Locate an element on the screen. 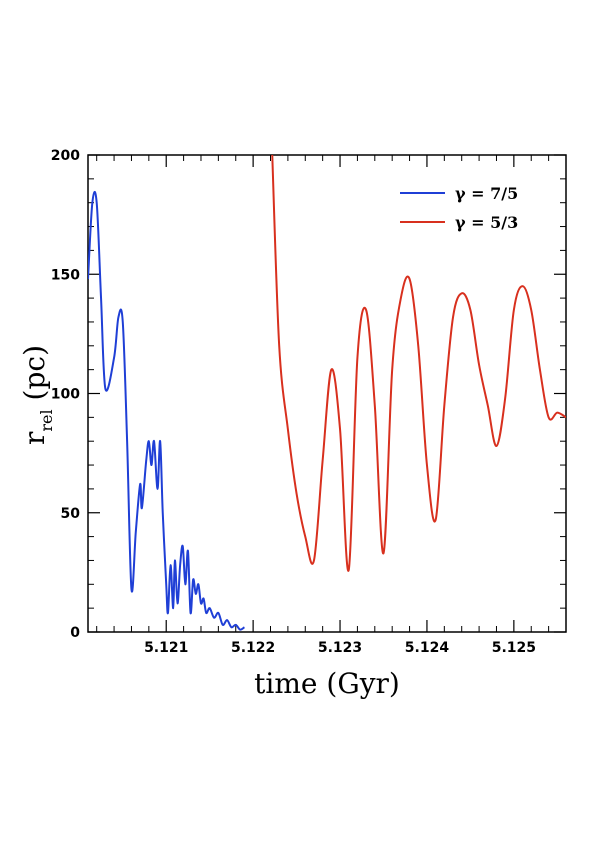 Image resolution: width=596 pixels, height=843 pixels. y-axis-title-main: r is located at coordinates (34, 438).